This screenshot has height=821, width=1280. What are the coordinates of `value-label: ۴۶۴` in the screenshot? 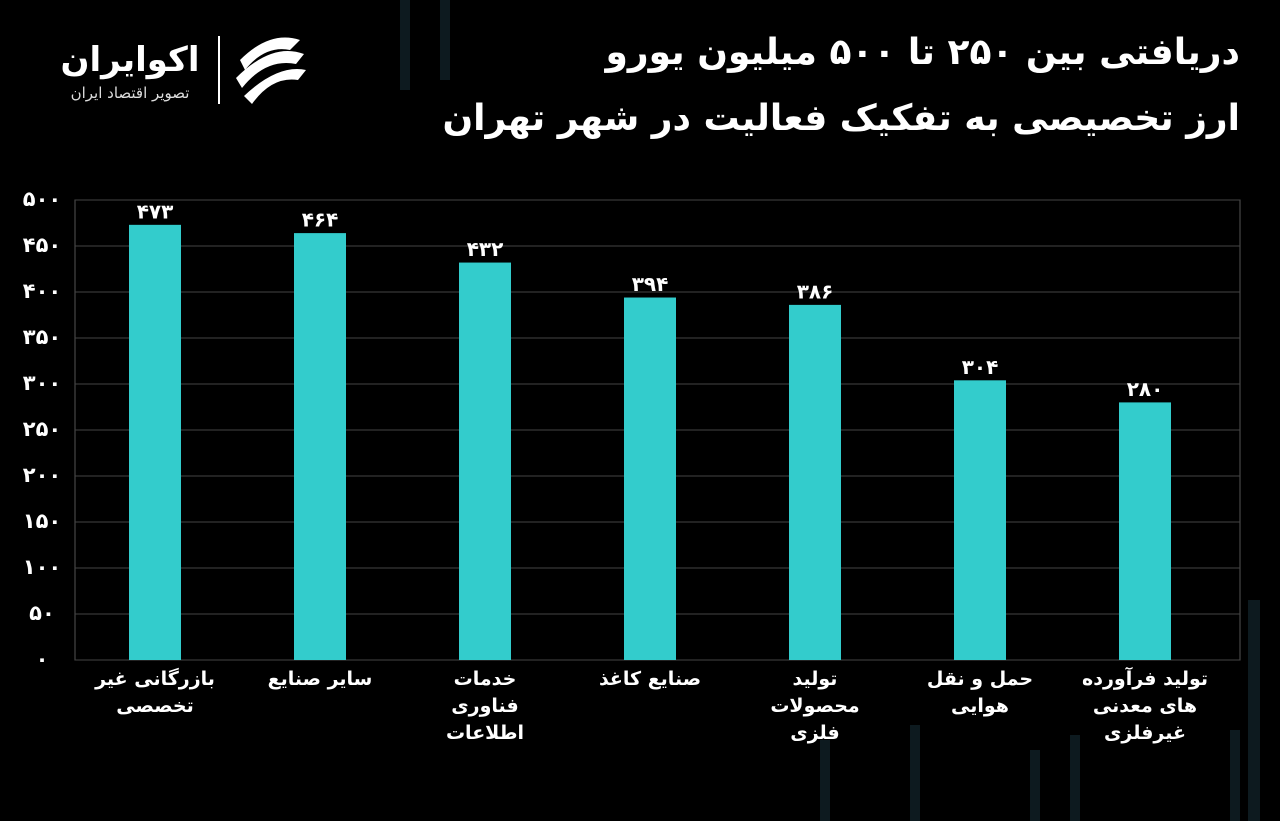 It's located at (320, 220).